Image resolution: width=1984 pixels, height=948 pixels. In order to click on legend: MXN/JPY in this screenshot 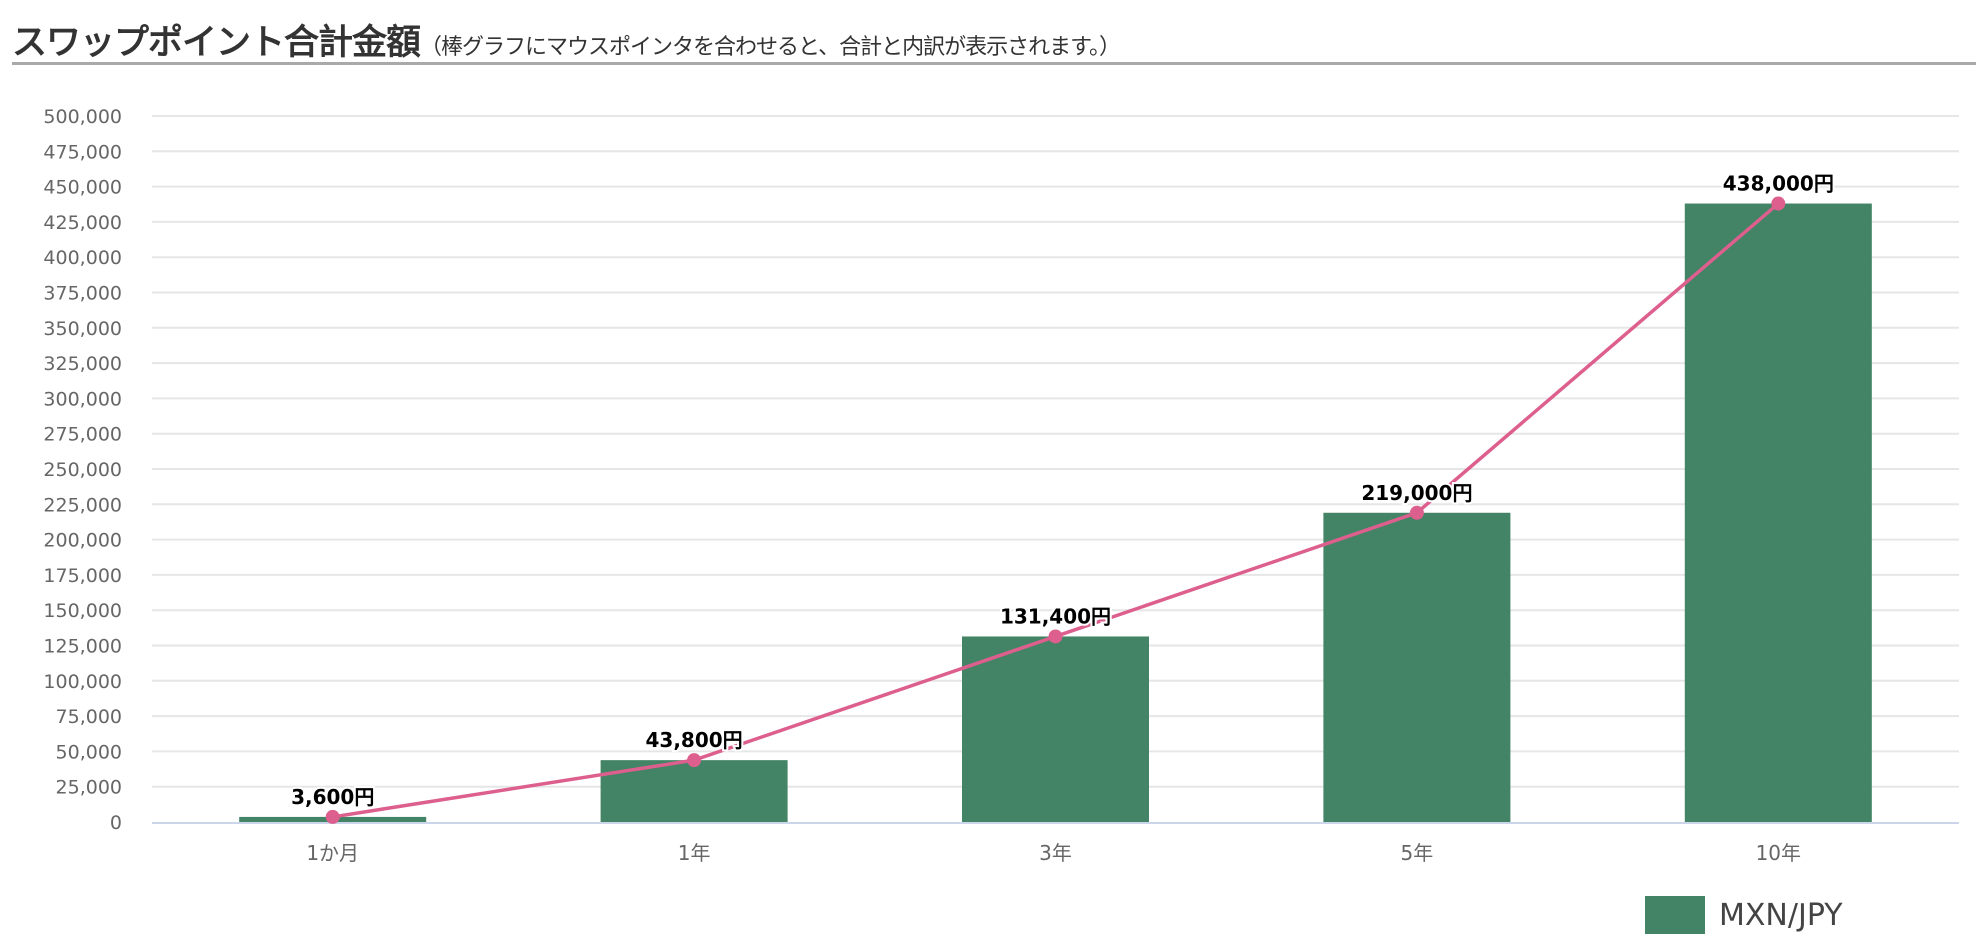, I will do `click(1744, 915)`.